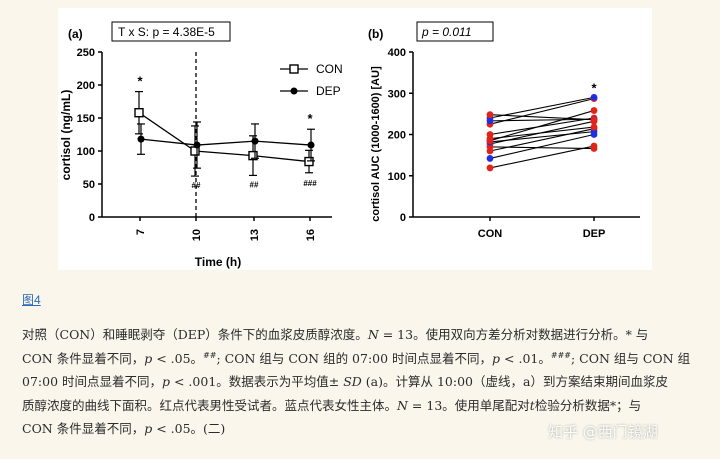  I want to click on caption-text: = 13。使用单尾配对, so click(468, 405).